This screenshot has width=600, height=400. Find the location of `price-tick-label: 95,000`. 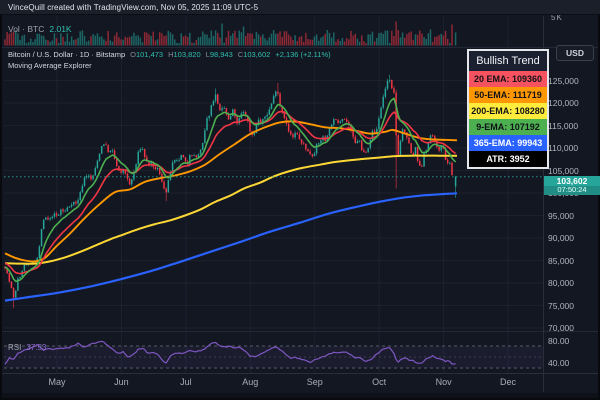

price-tick-label: 95,000 is located at coordinates (561, 215).